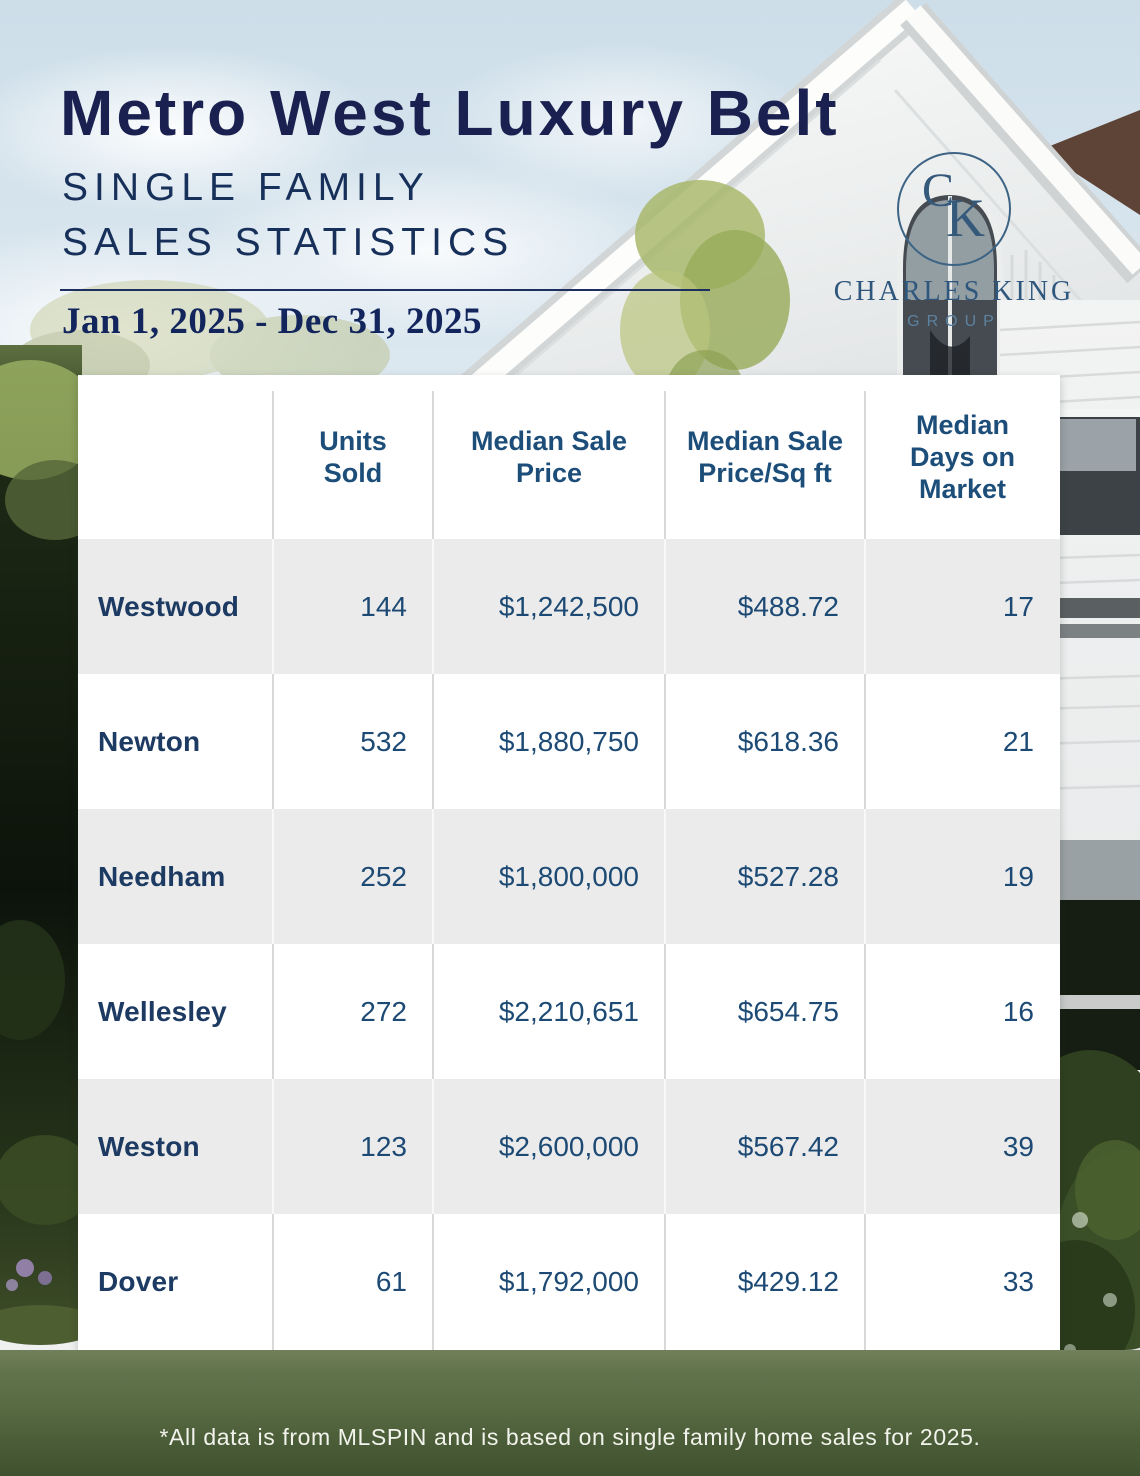 The width and height of the screenshot is (1140, 1476). I want to click on median-sale-price-value: $1,792,000, so click(568, 1281).